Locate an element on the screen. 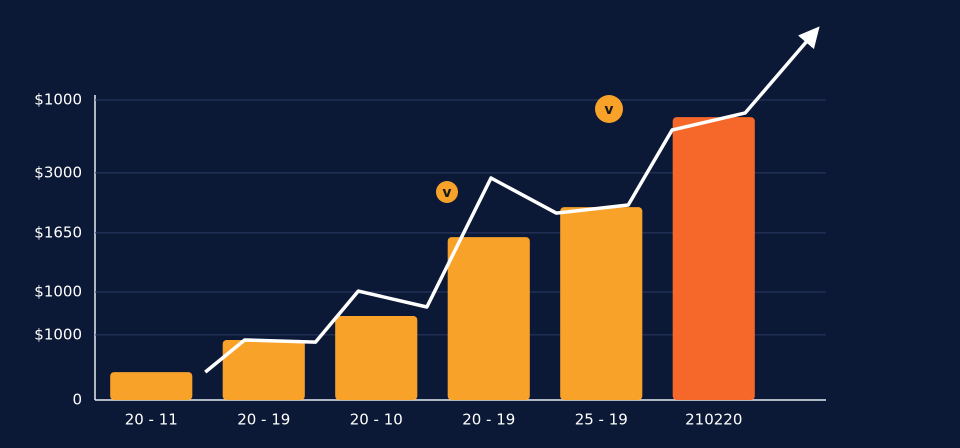 The width and height of the screenshot is (960, 448). x-tick-label: 20 - 11 is located at coordinates (151, 420).